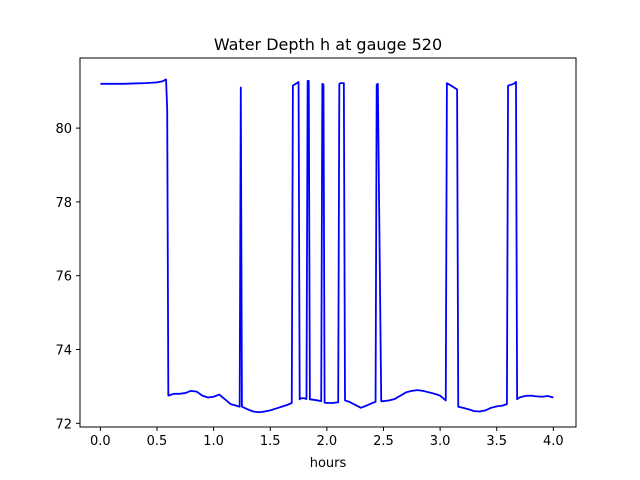  Describe the element at coordinates (63, 277) in the screenshot. I see `y-tick-label: 76` at that location.